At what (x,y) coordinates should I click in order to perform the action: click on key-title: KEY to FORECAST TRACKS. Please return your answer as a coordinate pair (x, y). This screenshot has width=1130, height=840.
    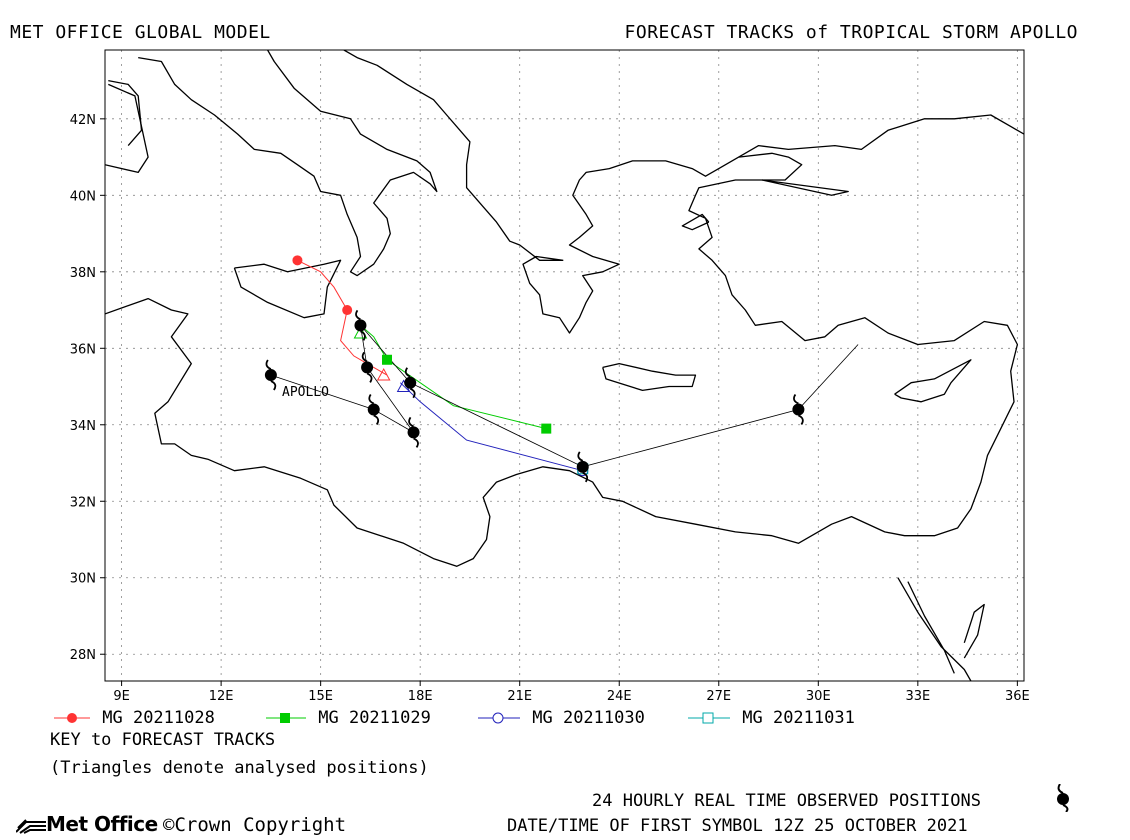
    Looking at the image, I should click on (163, 740).